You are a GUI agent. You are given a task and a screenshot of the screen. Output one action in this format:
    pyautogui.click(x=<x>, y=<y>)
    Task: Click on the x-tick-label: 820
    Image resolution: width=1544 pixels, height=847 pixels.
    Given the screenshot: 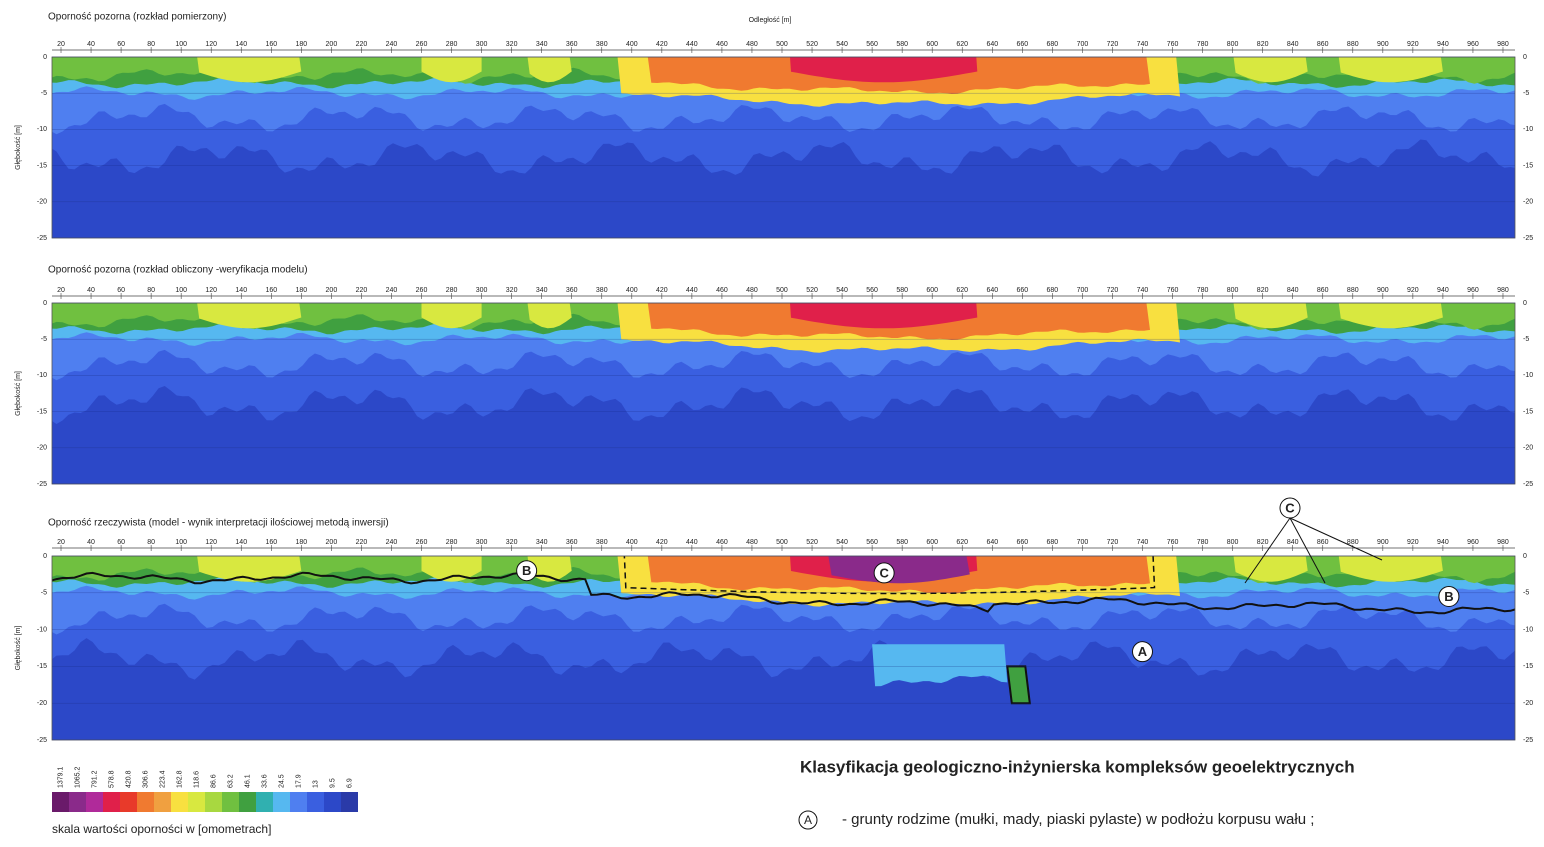 What is the action you would take?
    pyautogui.click(x=1263, y=44)
    